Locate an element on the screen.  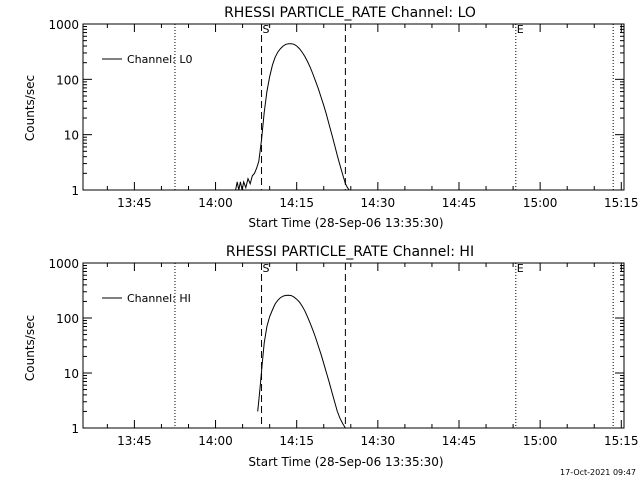
chart-title: RHESSI PARTICLE_RATE Channel: LO is located at coordinates (350, 13).